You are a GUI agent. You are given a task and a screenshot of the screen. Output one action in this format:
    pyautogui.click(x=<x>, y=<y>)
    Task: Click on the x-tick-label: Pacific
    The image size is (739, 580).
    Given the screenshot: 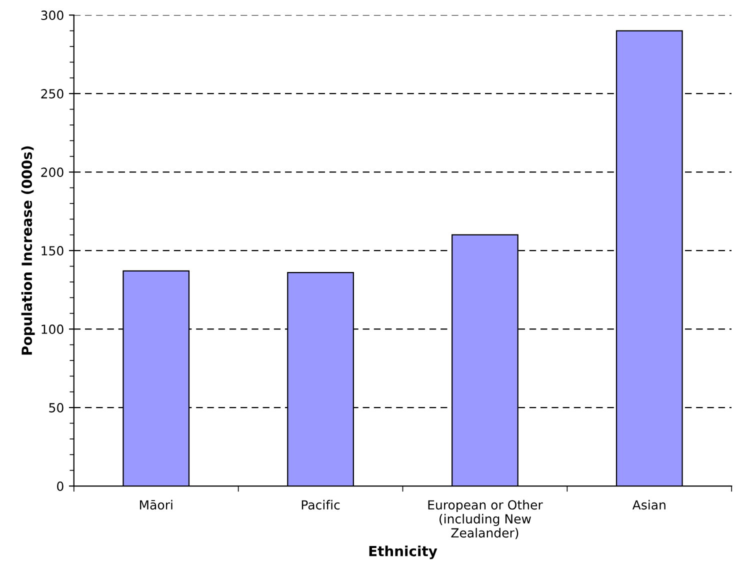 What is the action you would take?
    pyautogui.click(x=321, y=505)
    